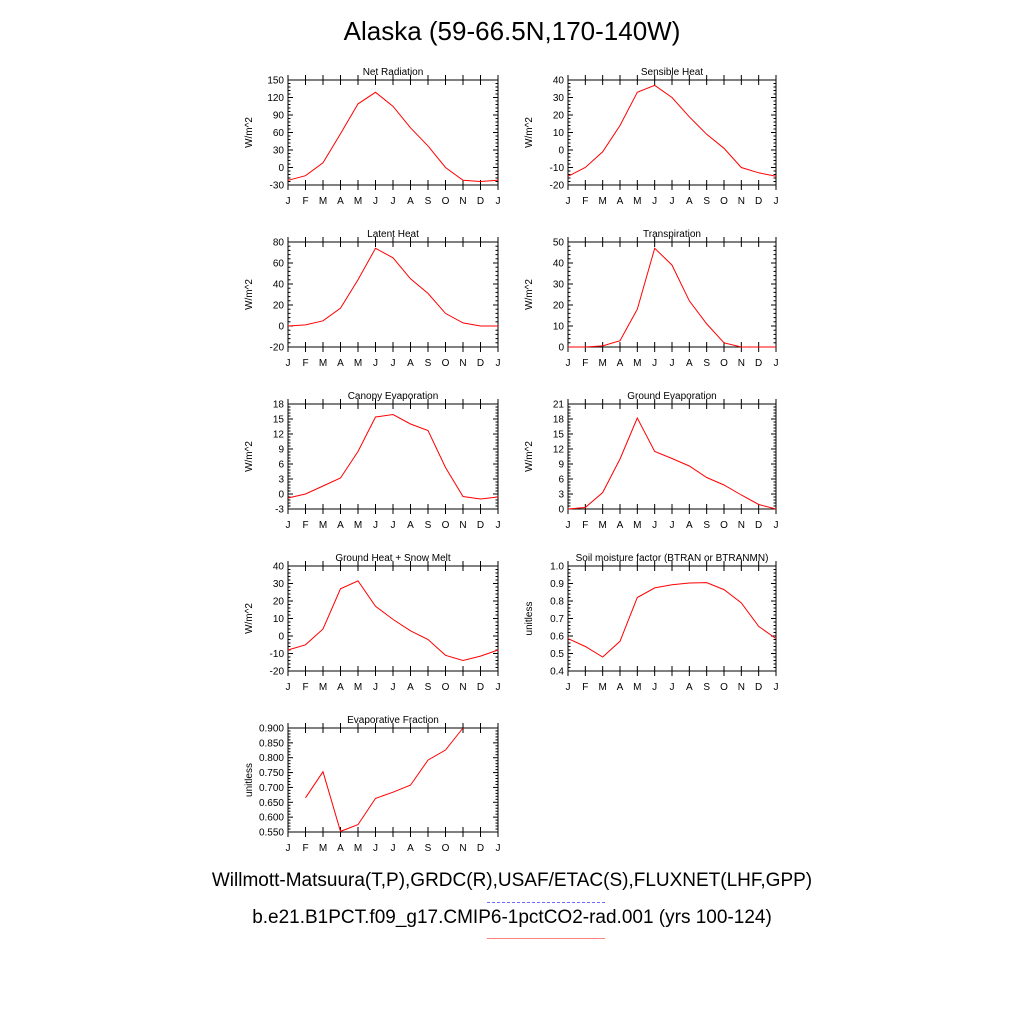  What do you see at coordinates (512, 31) in the screenshot?
I see `figure-title: Alaska (59-66.5N,170-140W)` at bounding box center [512, 31].